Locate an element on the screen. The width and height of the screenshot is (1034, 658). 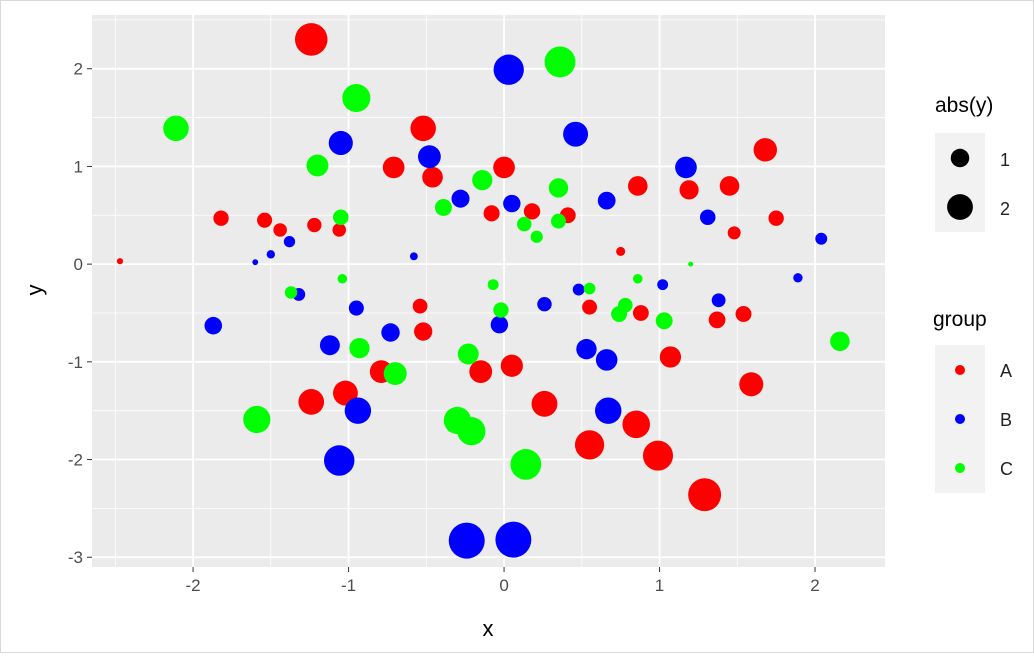
y-tick-label: -3 is located at coordinates (75, 557).